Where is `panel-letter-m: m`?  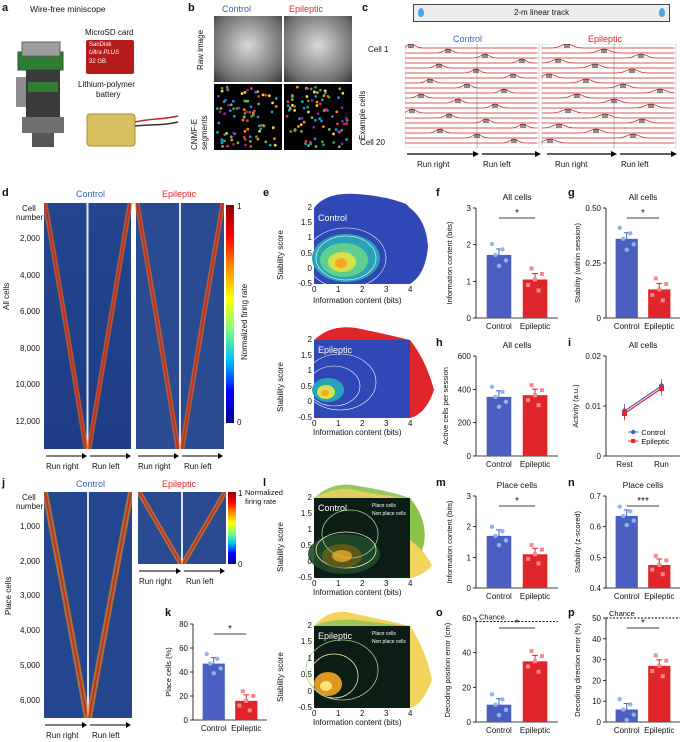
panel-letter-m: m is located at coordinates (441, 483).